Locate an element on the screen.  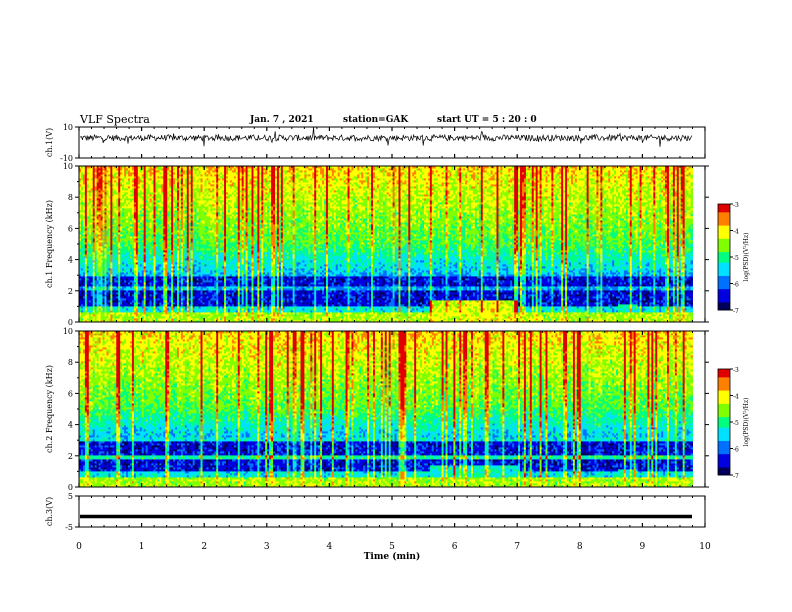
ch1-frame is located at coordinates (392, 142).